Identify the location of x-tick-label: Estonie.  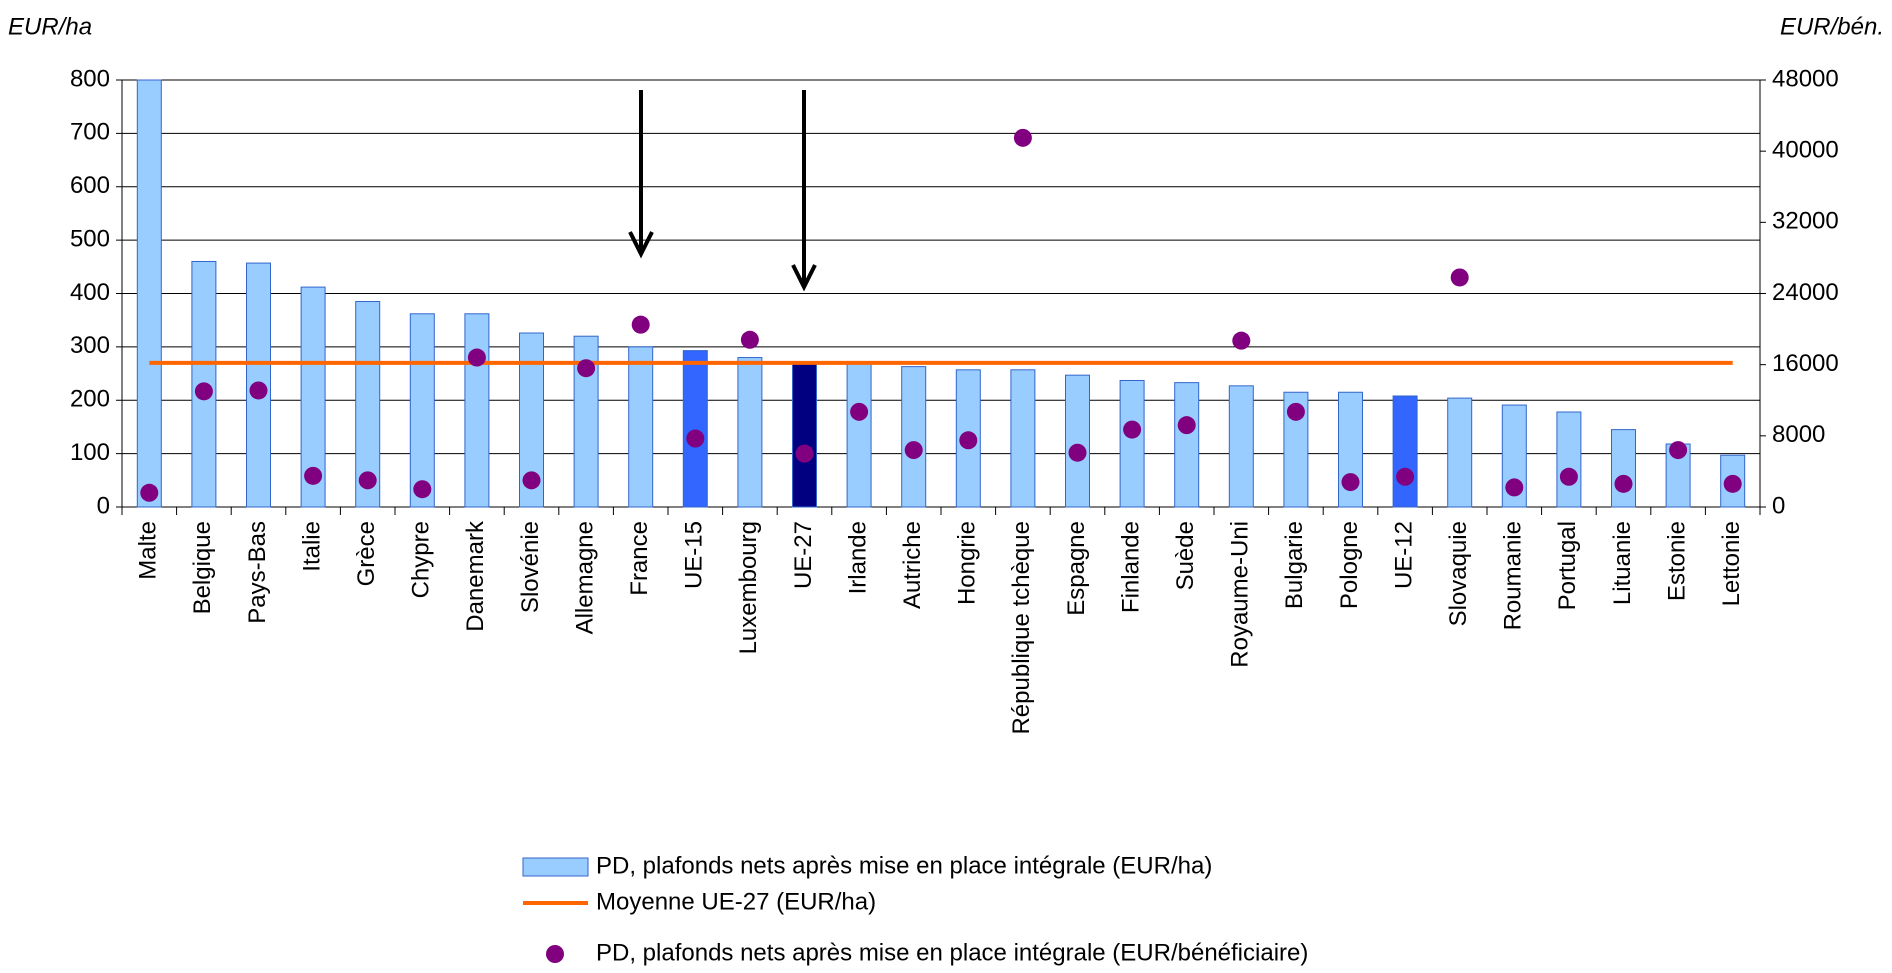
(1676, 561).